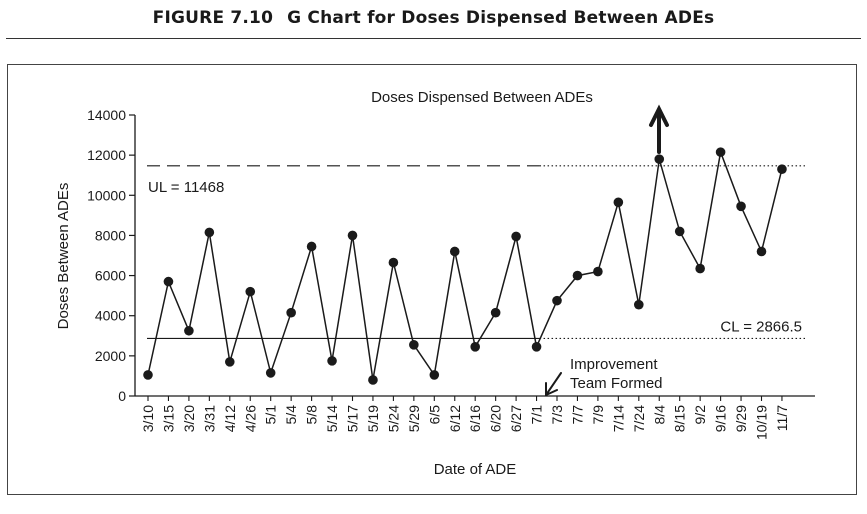  What do you see at coordinates (189, 418) in the screenshot?
I see `x-tick-label: 3/20` at bounding box center [189, 418].